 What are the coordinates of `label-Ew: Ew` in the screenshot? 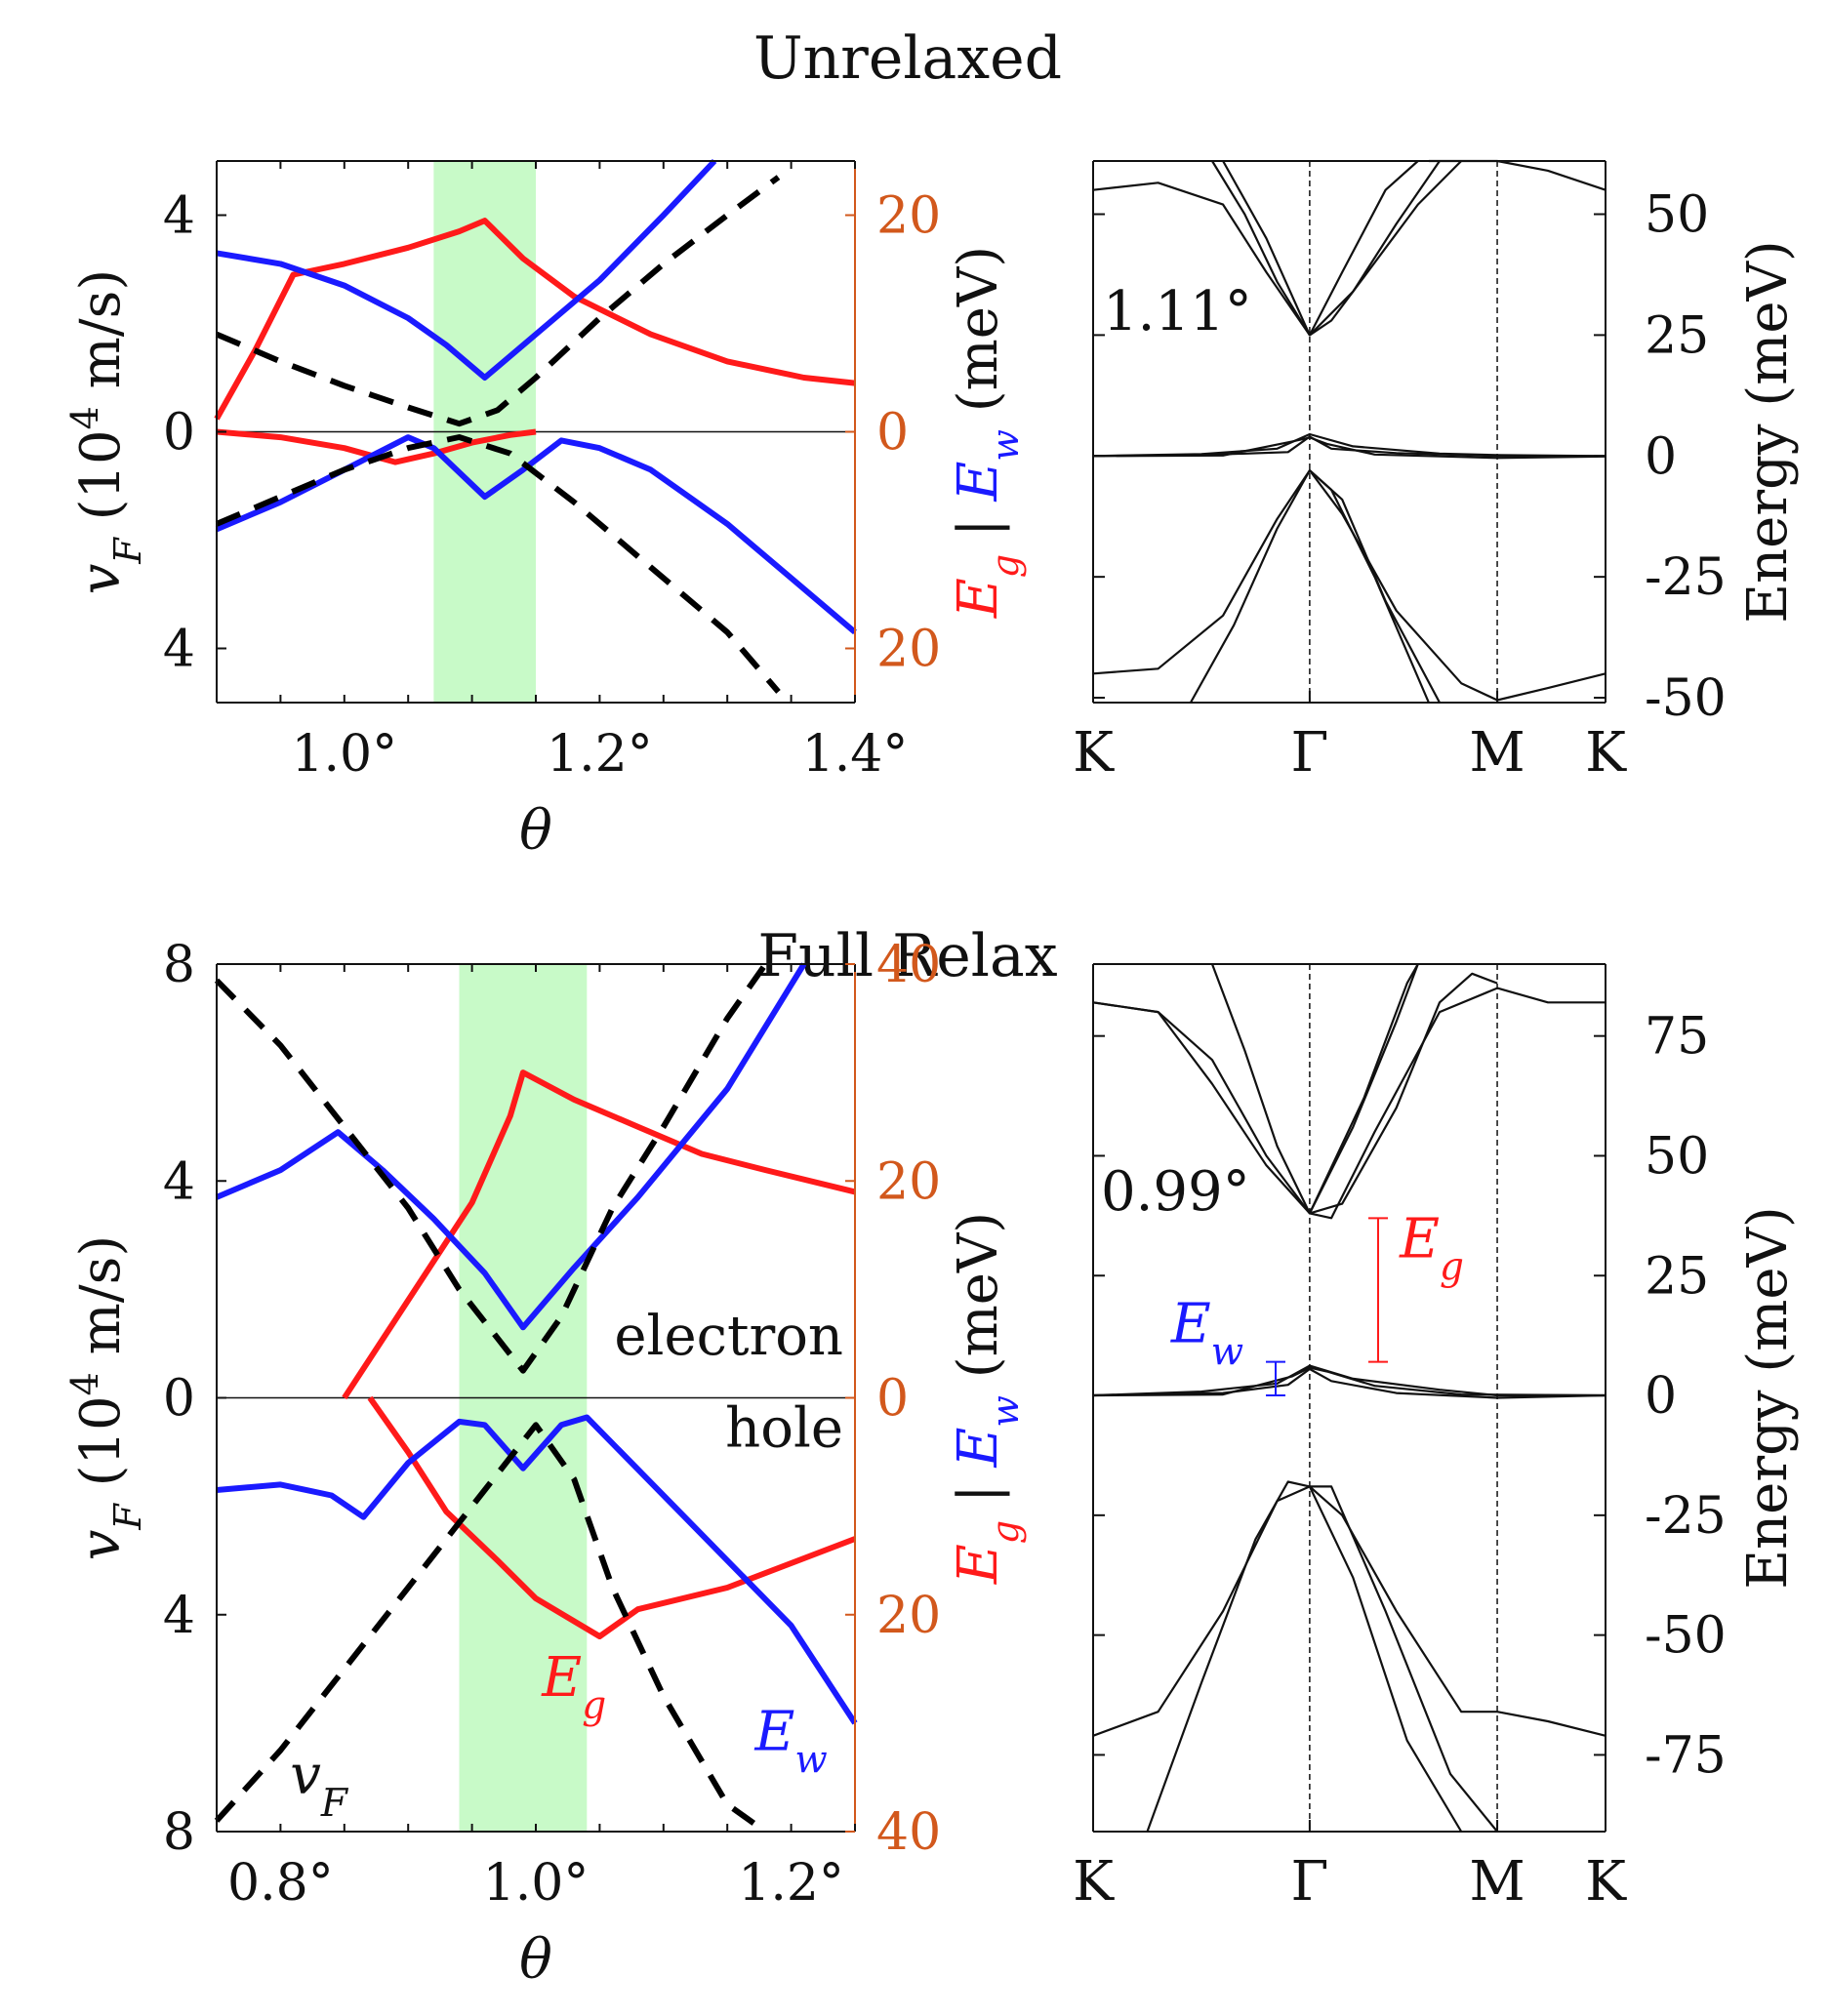 It's located at (790, 1742).